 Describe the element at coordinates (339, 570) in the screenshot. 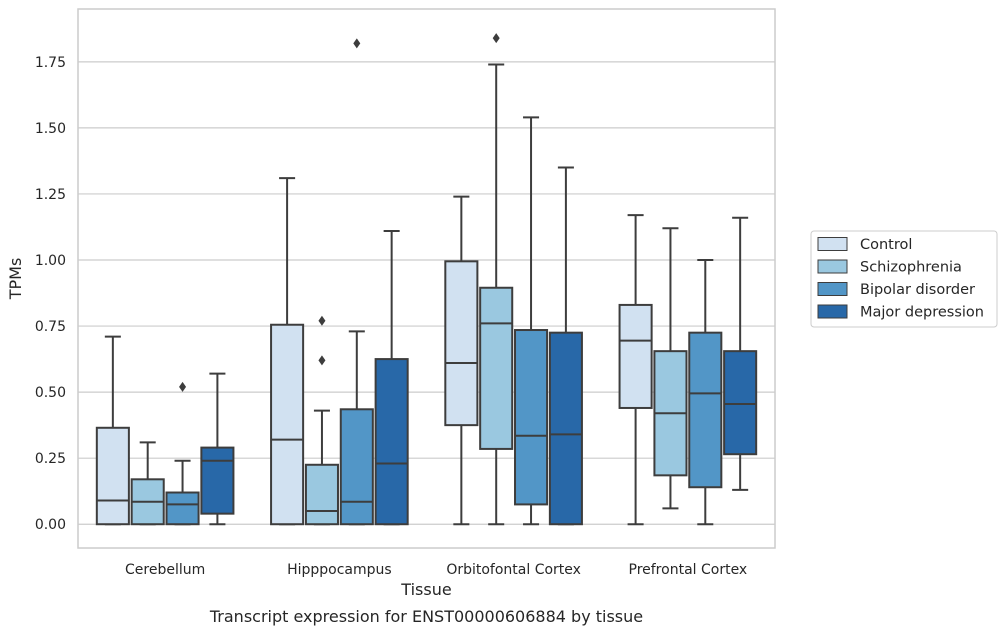

I see `x-tick-label: Hipppocampus` at that location.